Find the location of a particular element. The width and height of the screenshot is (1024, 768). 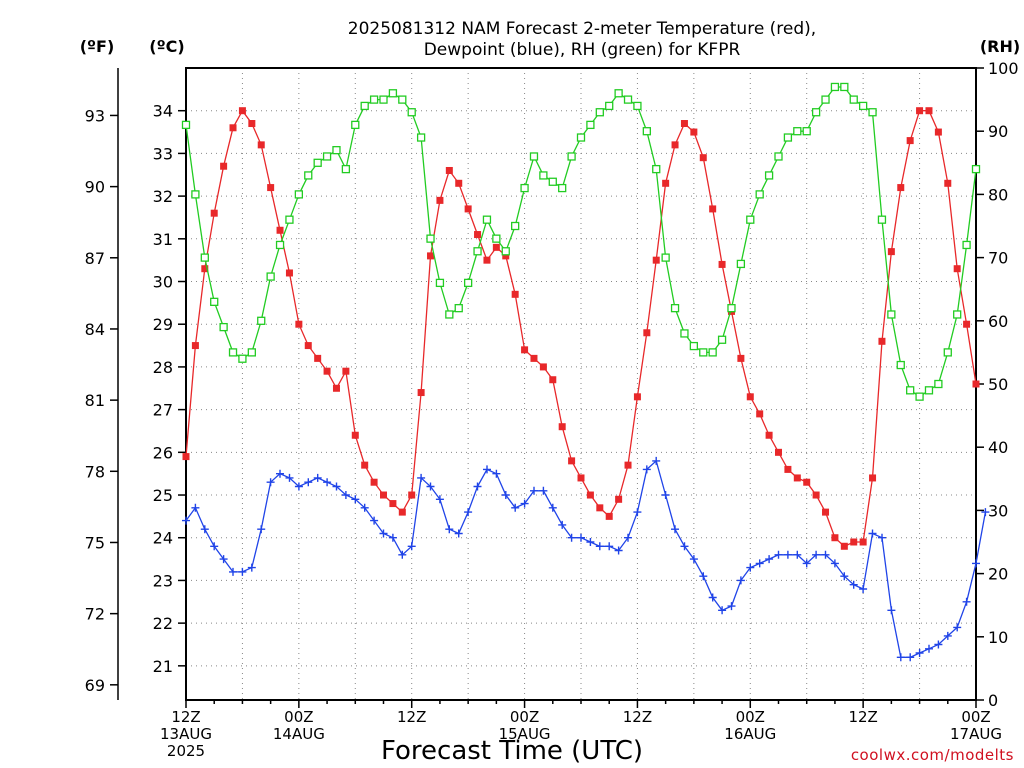

celsius-tick-label: 27 is located at coordinates (163, 410).